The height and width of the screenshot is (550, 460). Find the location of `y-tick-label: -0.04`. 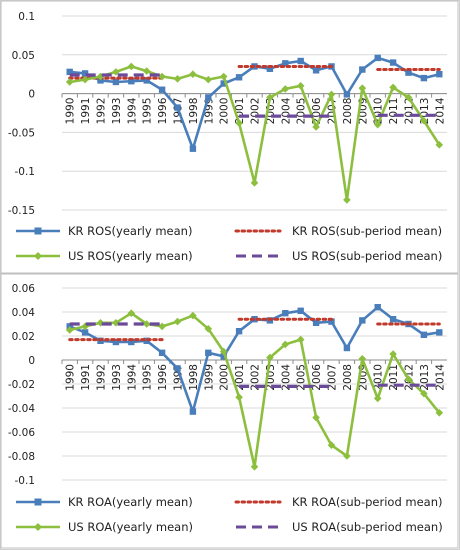

y-tick-label: -0.04 is located at coordinates (21, 409).